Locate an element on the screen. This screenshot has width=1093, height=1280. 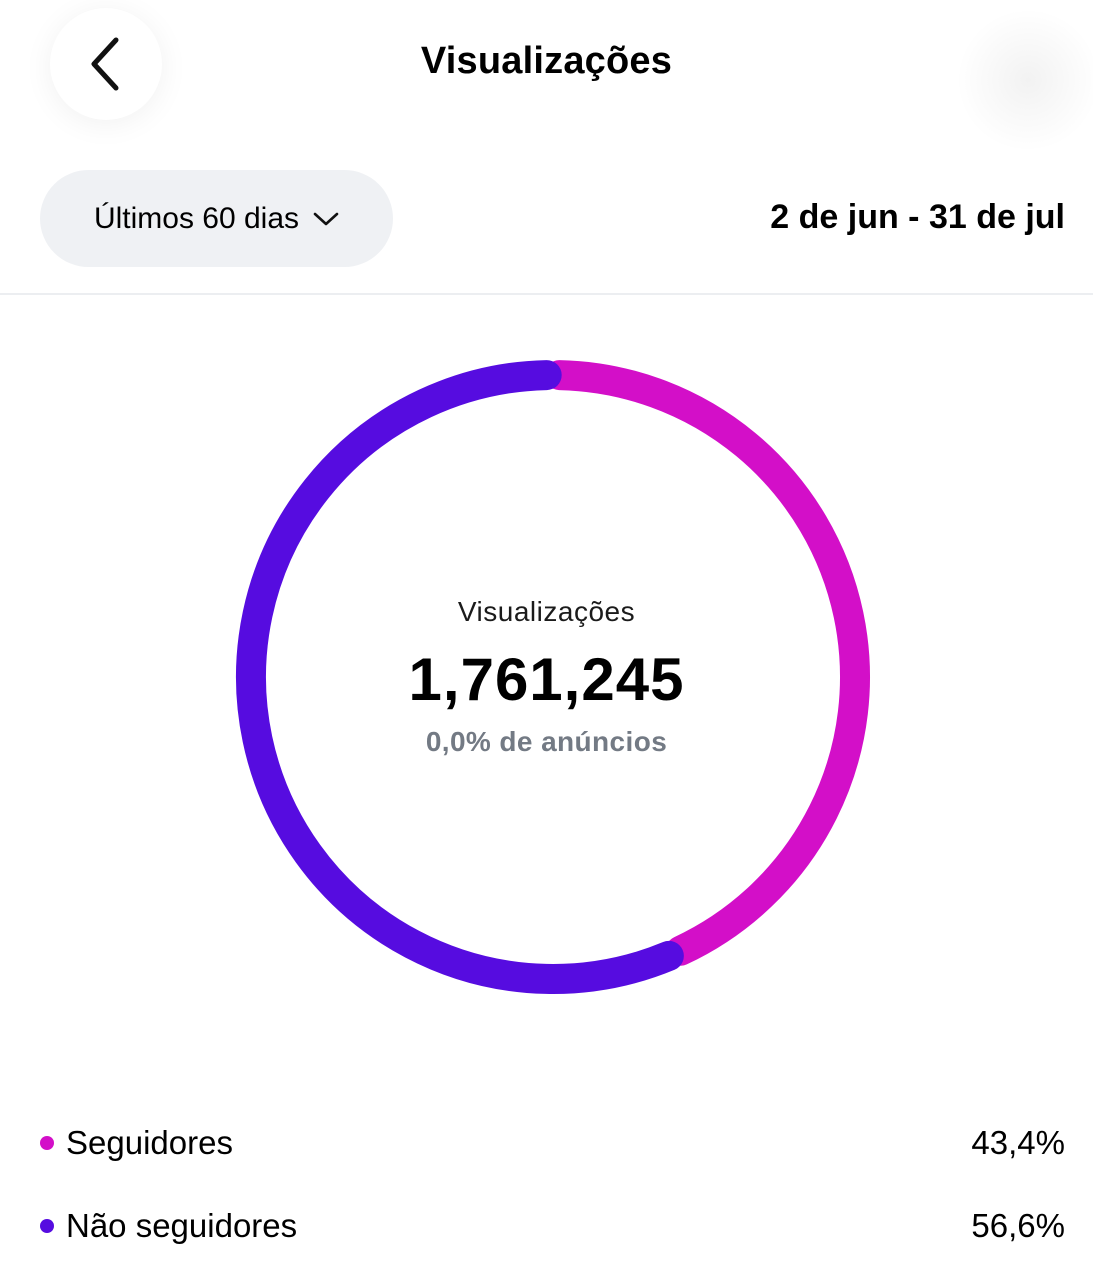
chart-center-ads-share: 0,0% de anúncios is located at coordinates (546, 741).